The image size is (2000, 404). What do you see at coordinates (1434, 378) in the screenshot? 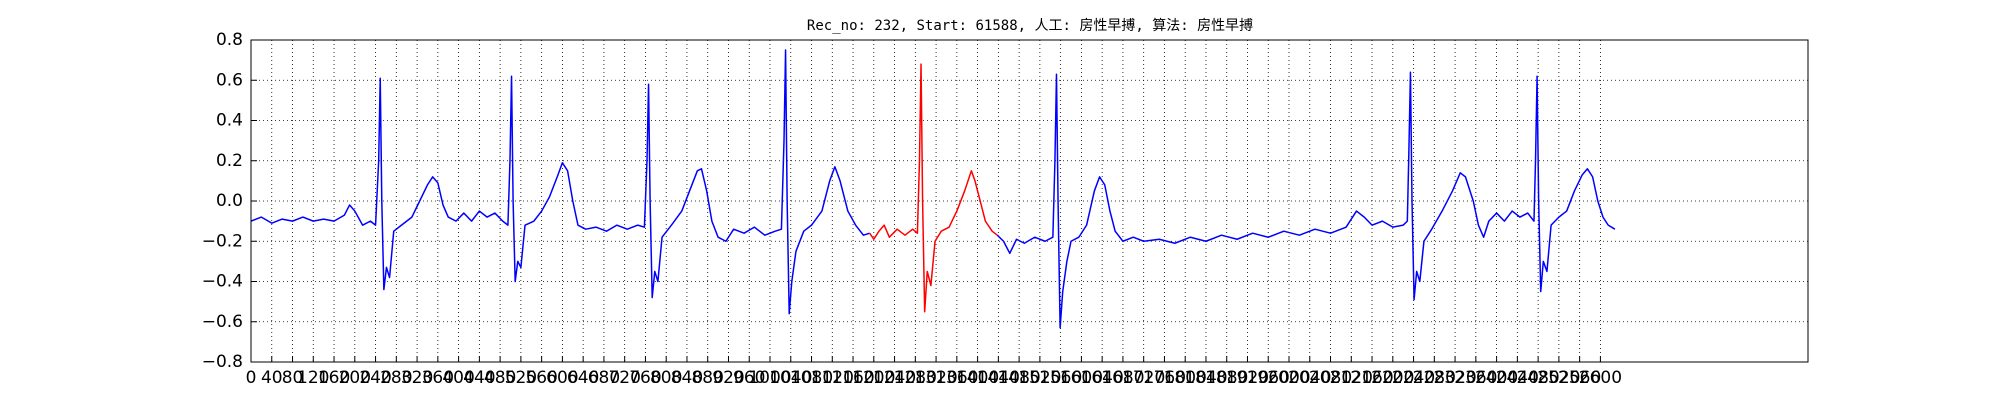
I see `x-tick-label: 2280` at bounding box center [1434, 378].